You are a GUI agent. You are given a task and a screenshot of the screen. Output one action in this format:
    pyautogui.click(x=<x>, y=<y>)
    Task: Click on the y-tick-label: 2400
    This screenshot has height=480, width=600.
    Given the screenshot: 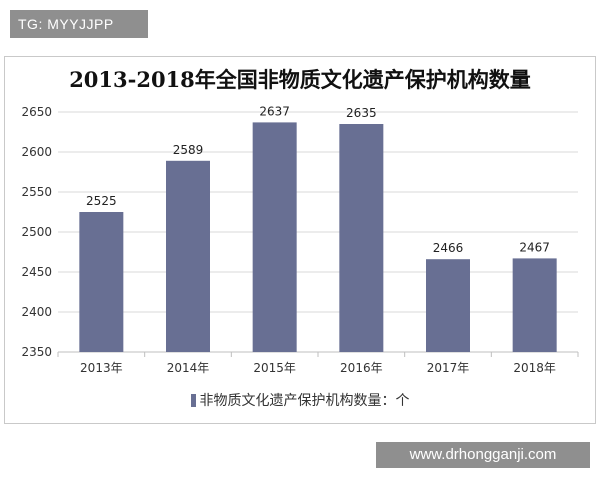 What is the action you would take?
    pyautogui.click(x=36, y=312)
    